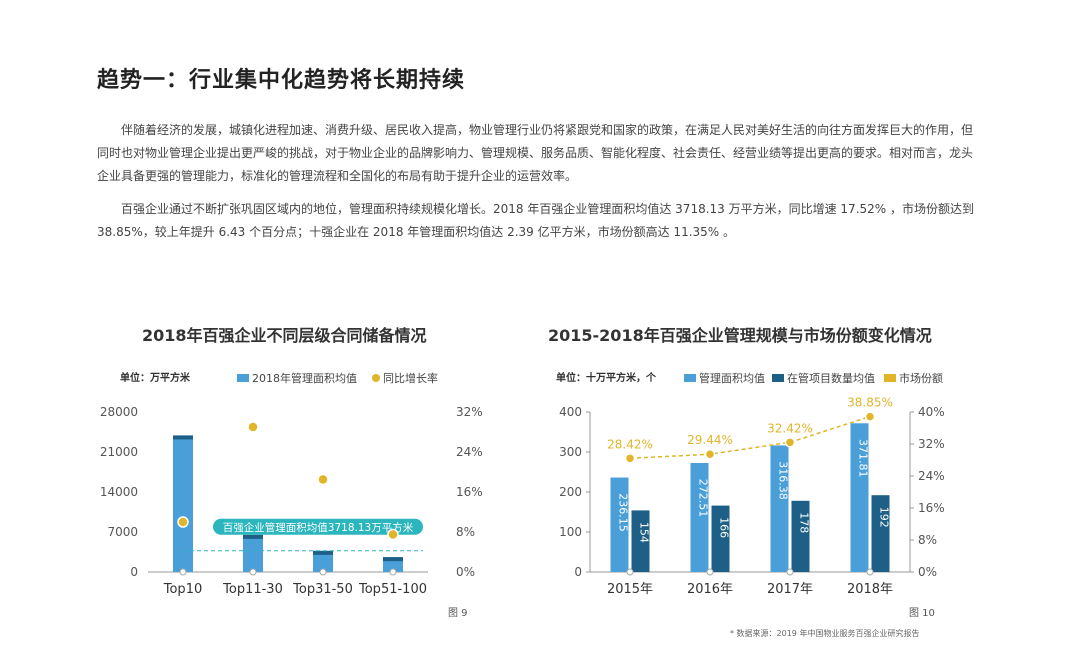 This screenshot has height=670, width=1080. Describe the element at coordinates (623, 512) in the screenshot. I see `area-bar-label: 236.15` at that location.